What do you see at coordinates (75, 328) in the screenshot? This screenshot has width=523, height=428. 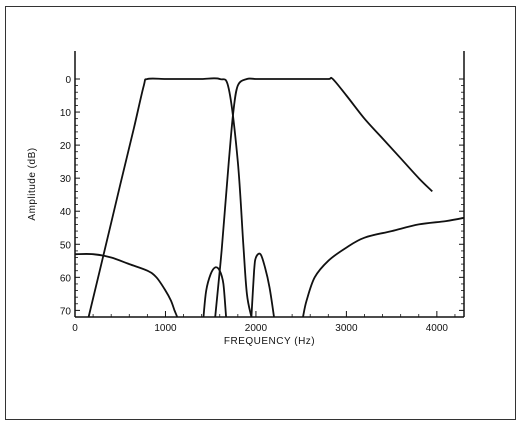 I see `x-tick-label: 0` at bounding box center [75, 328].